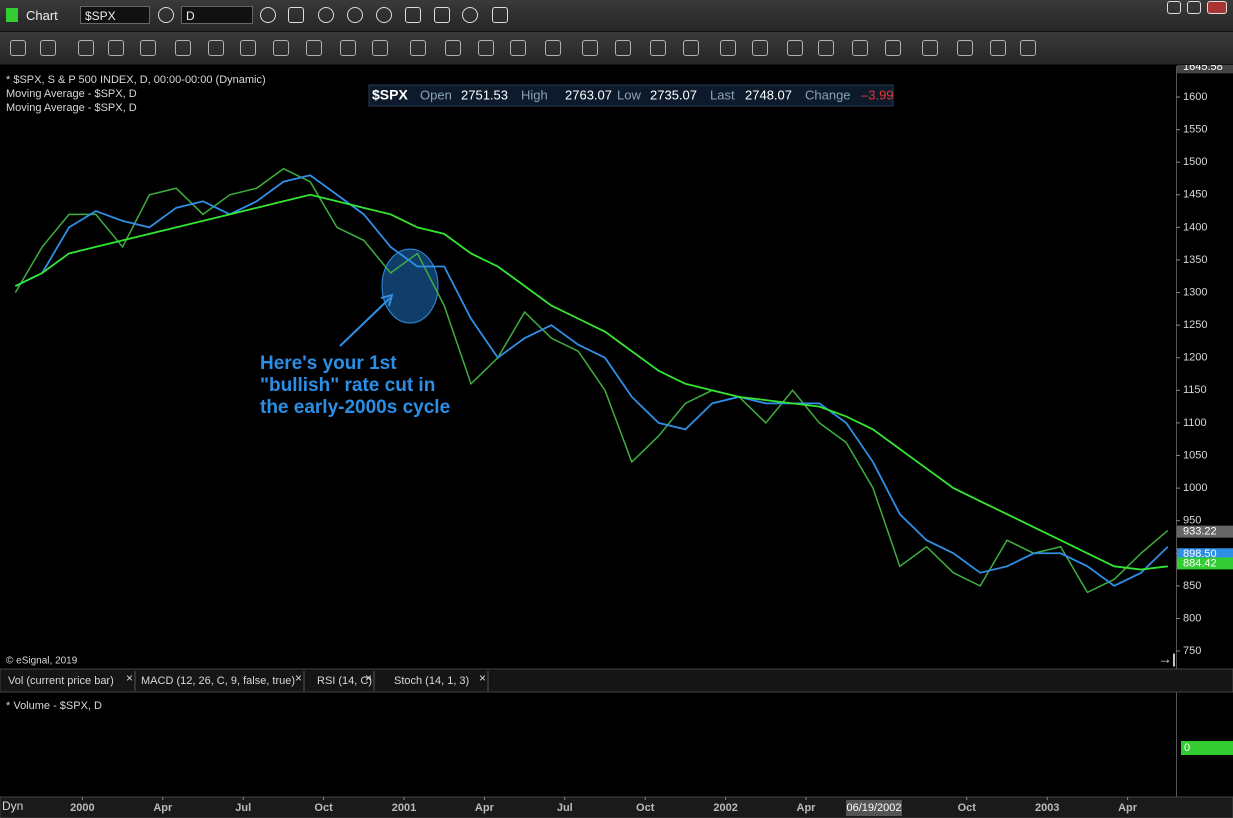 Image resolution: width=1233 pixels, height=818 pixels. Describe the element at coordinates (61, 681) in the screenshot. I see `pane-tab: Vol (current price bar)` at that location.